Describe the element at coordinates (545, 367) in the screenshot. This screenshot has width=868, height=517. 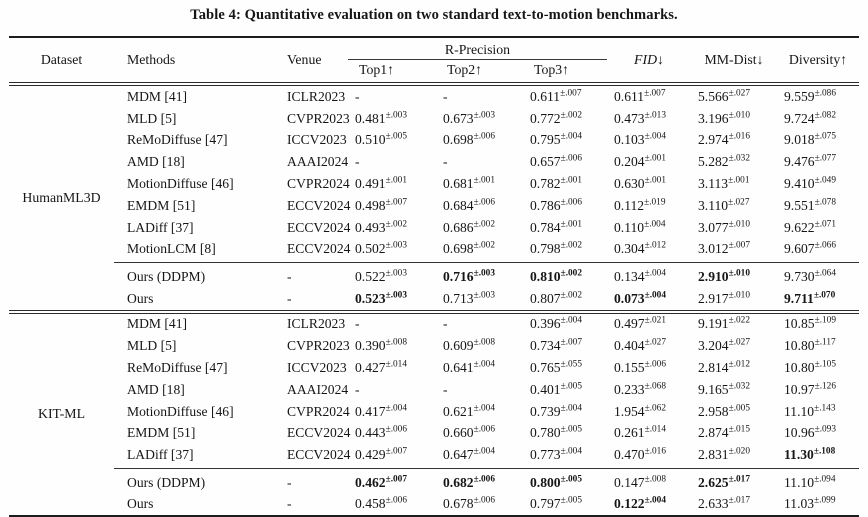
I see `metric-value: 0.765` at that location.